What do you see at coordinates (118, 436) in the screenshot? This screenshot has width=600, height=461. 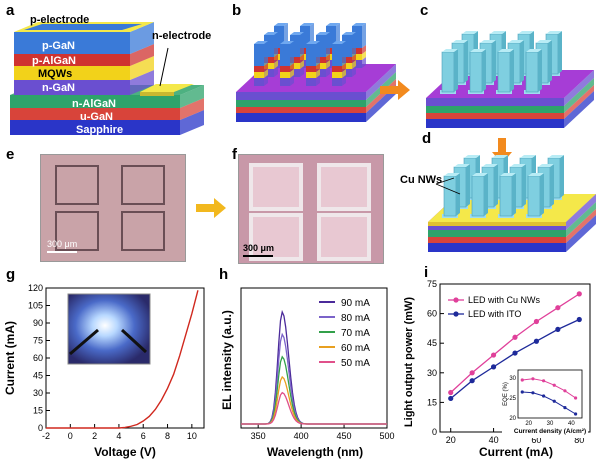 I see `x-tick-label: 4` at bounding box center [118, 436].